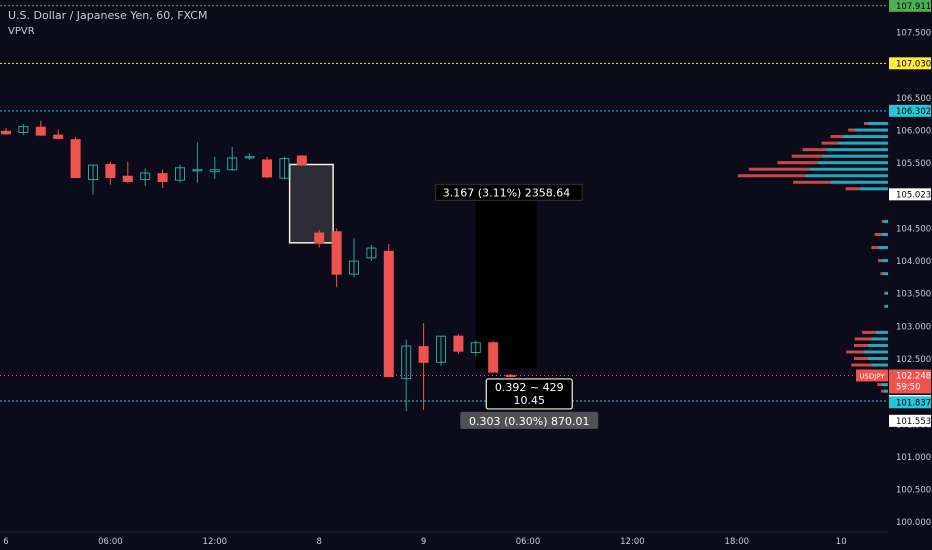 Image resolution: width=932 pixels, height=550 pixels. I want to click on symbol-badge, so click(872, 375).